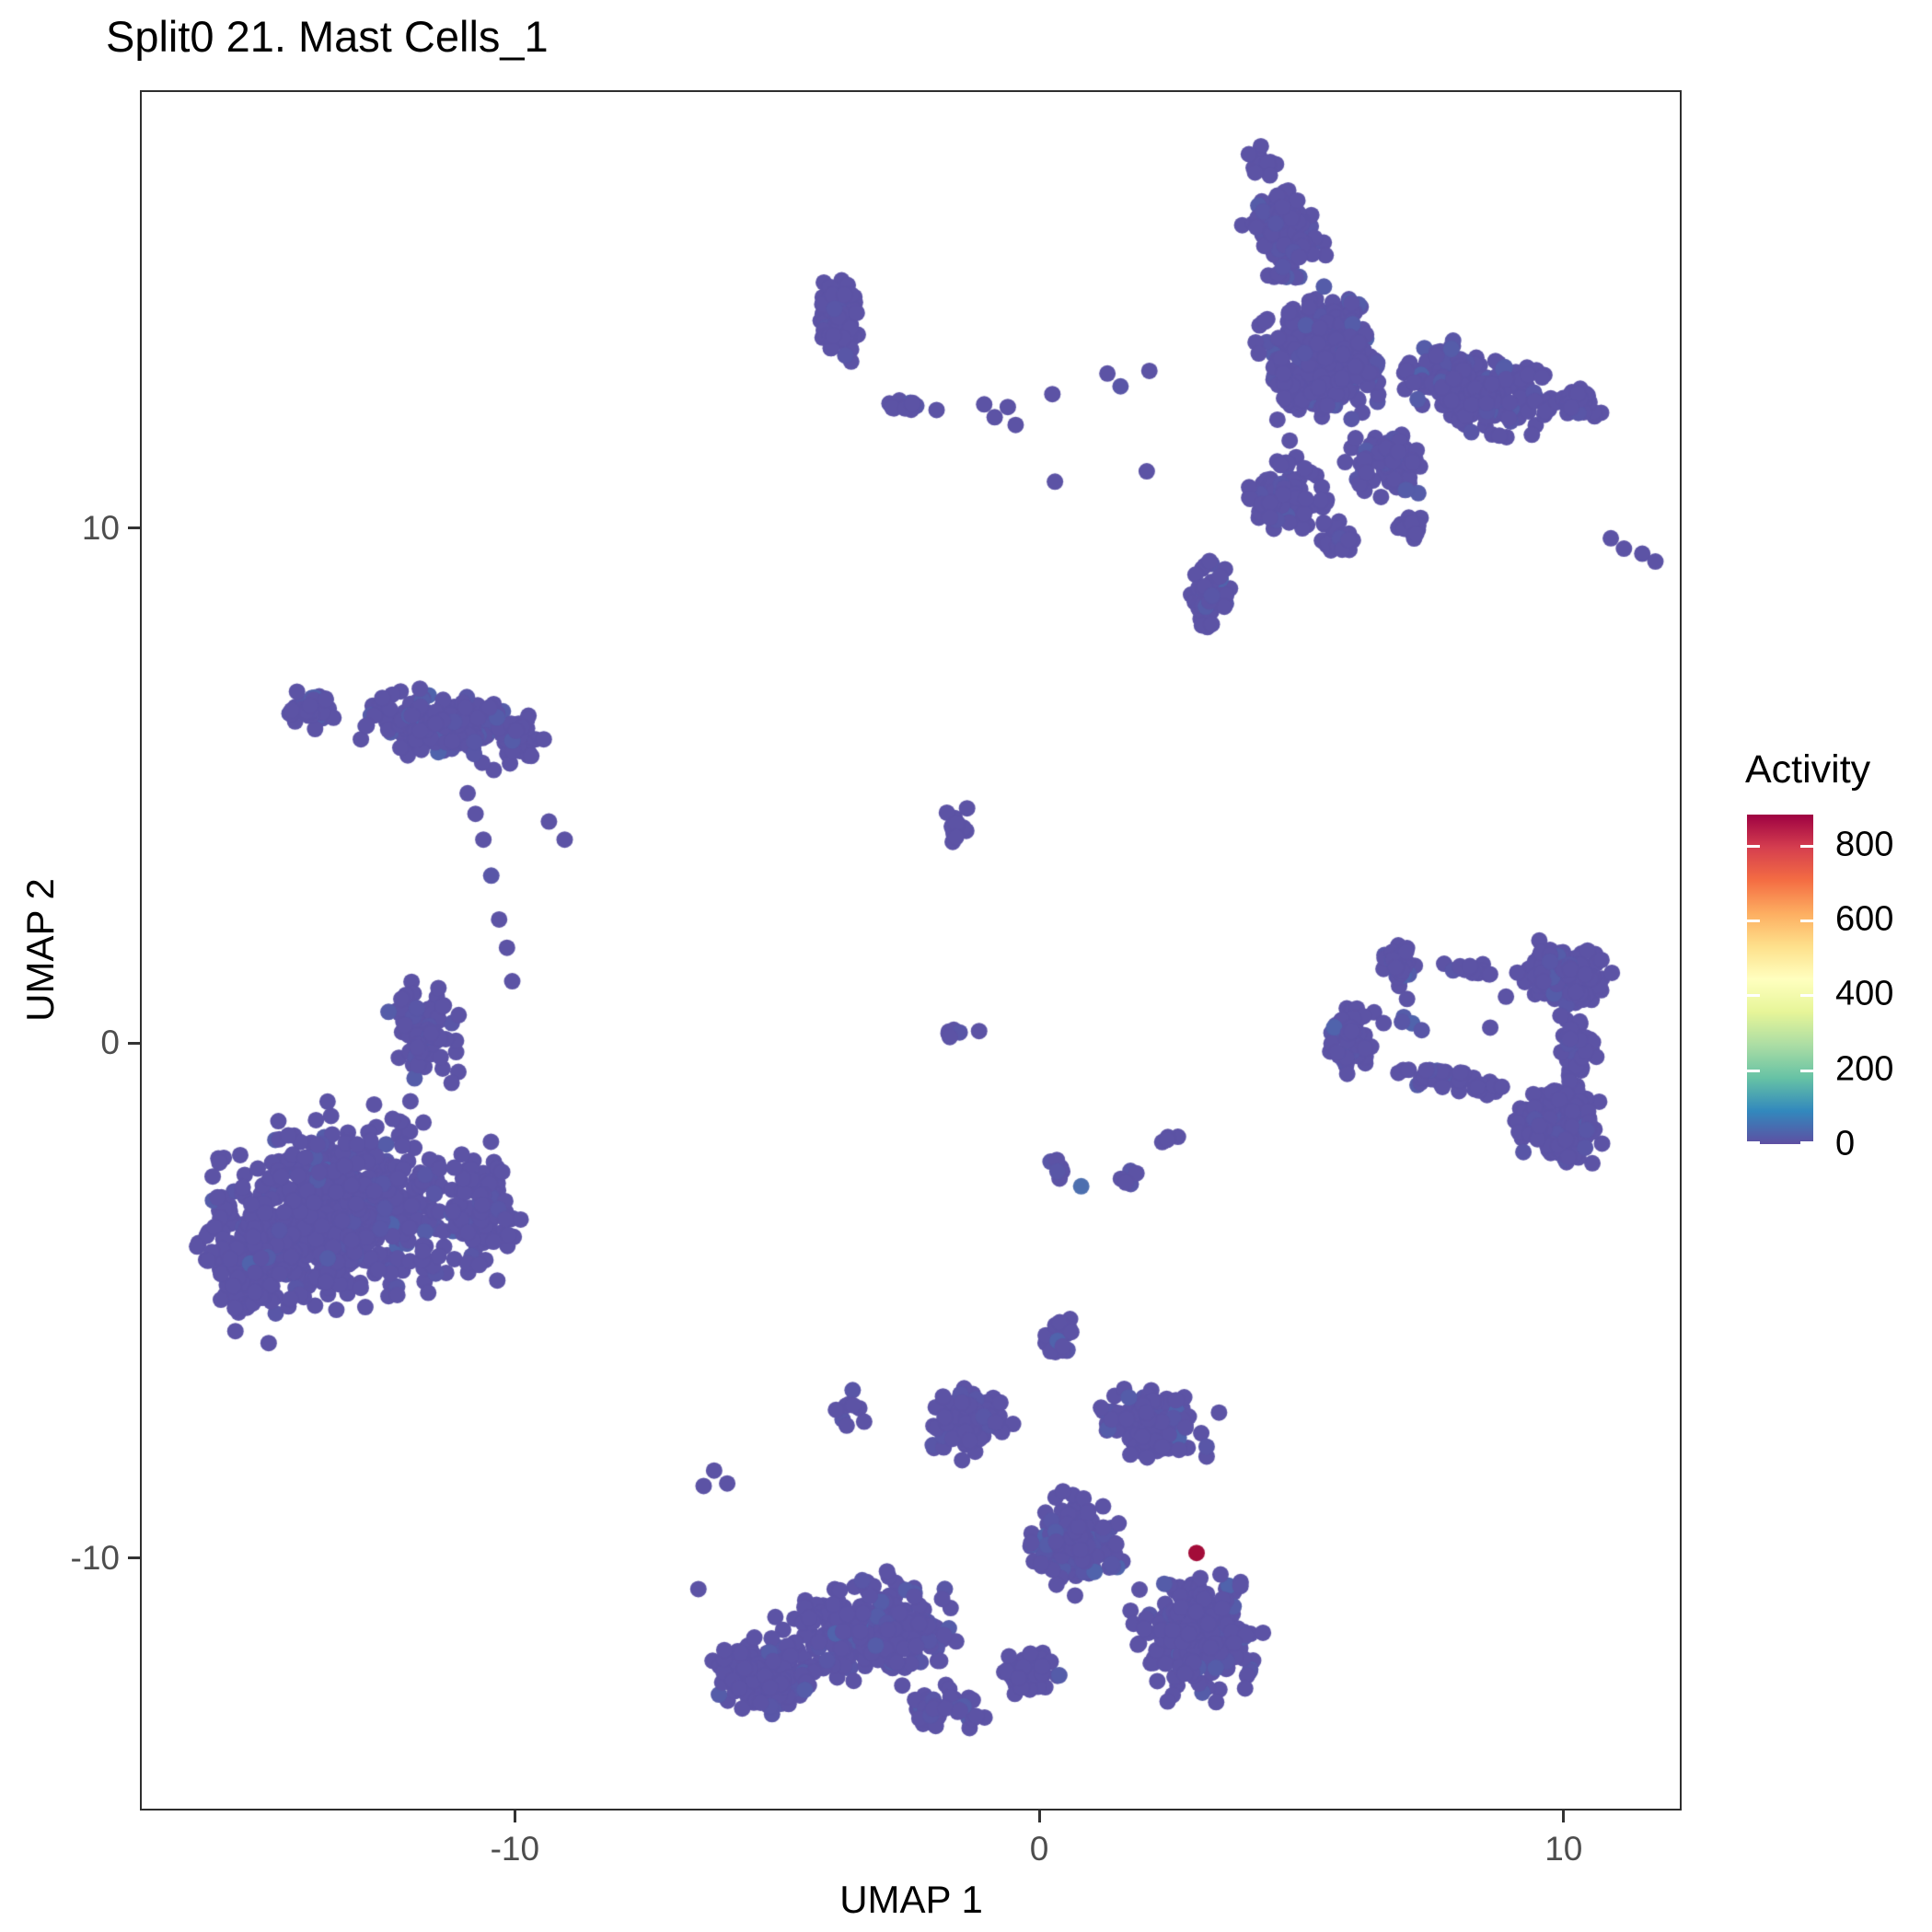 The width and height of the screenshot is (1932, 1932). I want to click on x-tick-label: 10, so click(1563, 1849).